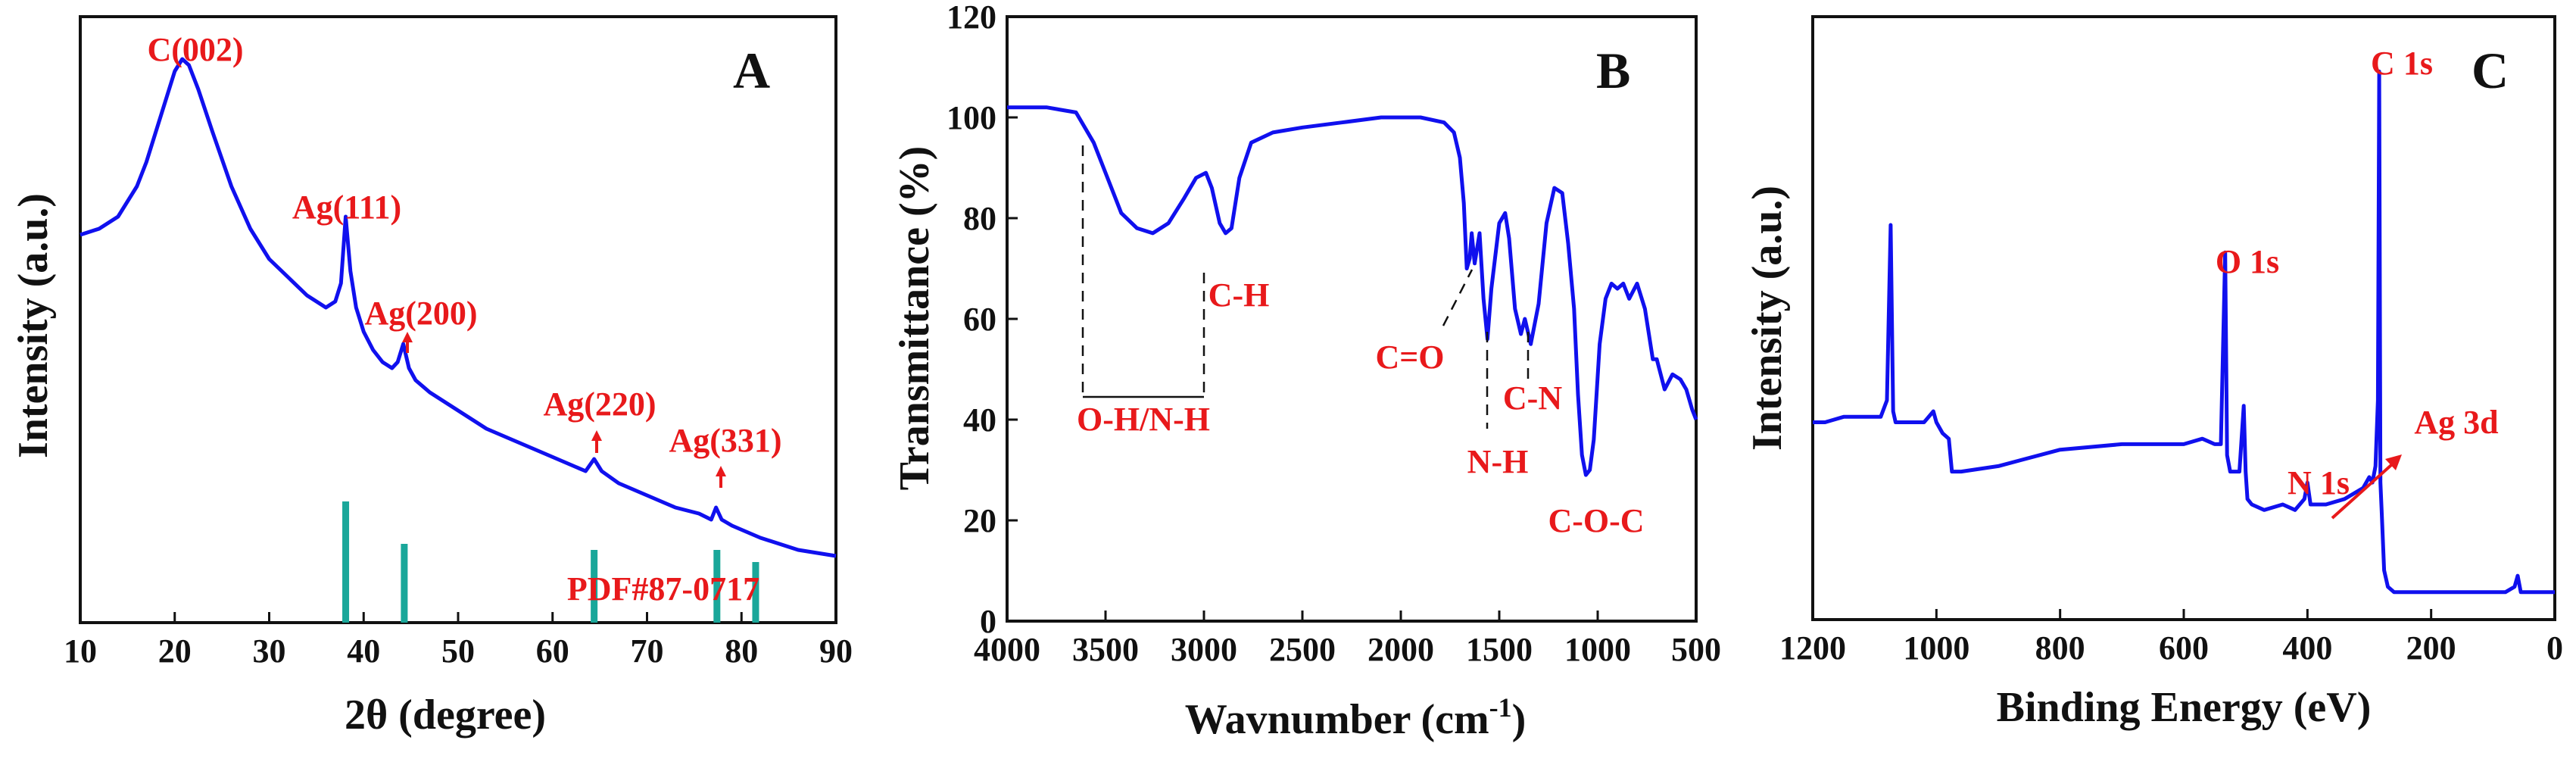 The width and height of the screenshot is (2576, 762). Describe the element at coordinates (2060, 648) in the screenshot. I see `panel-c-xtick-label: 800` at that location.